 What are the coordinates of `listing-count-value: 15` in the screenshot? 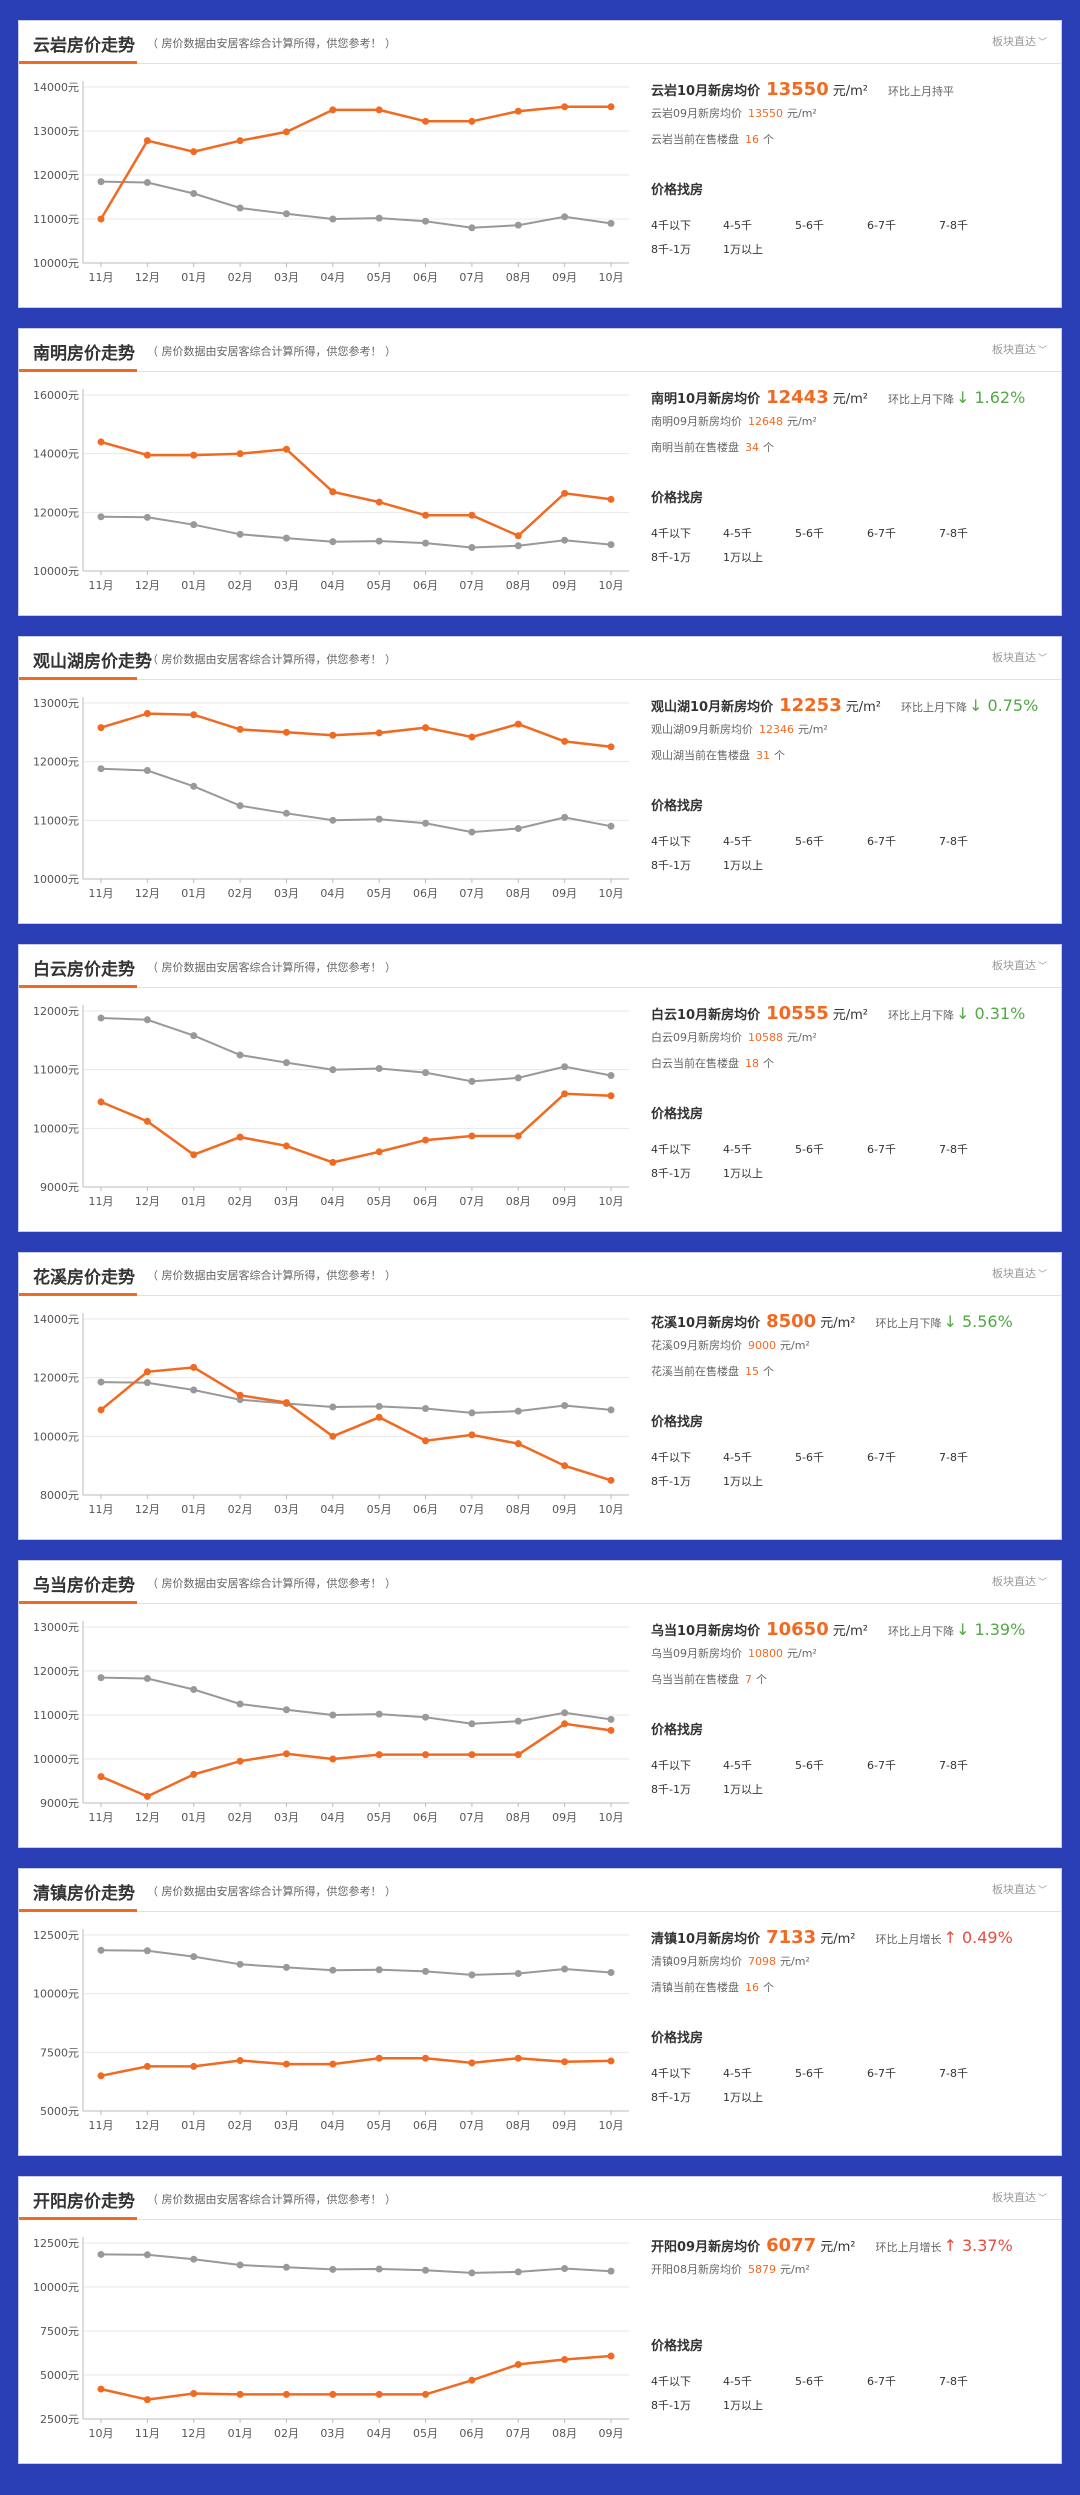 It's located at (752, 1371).